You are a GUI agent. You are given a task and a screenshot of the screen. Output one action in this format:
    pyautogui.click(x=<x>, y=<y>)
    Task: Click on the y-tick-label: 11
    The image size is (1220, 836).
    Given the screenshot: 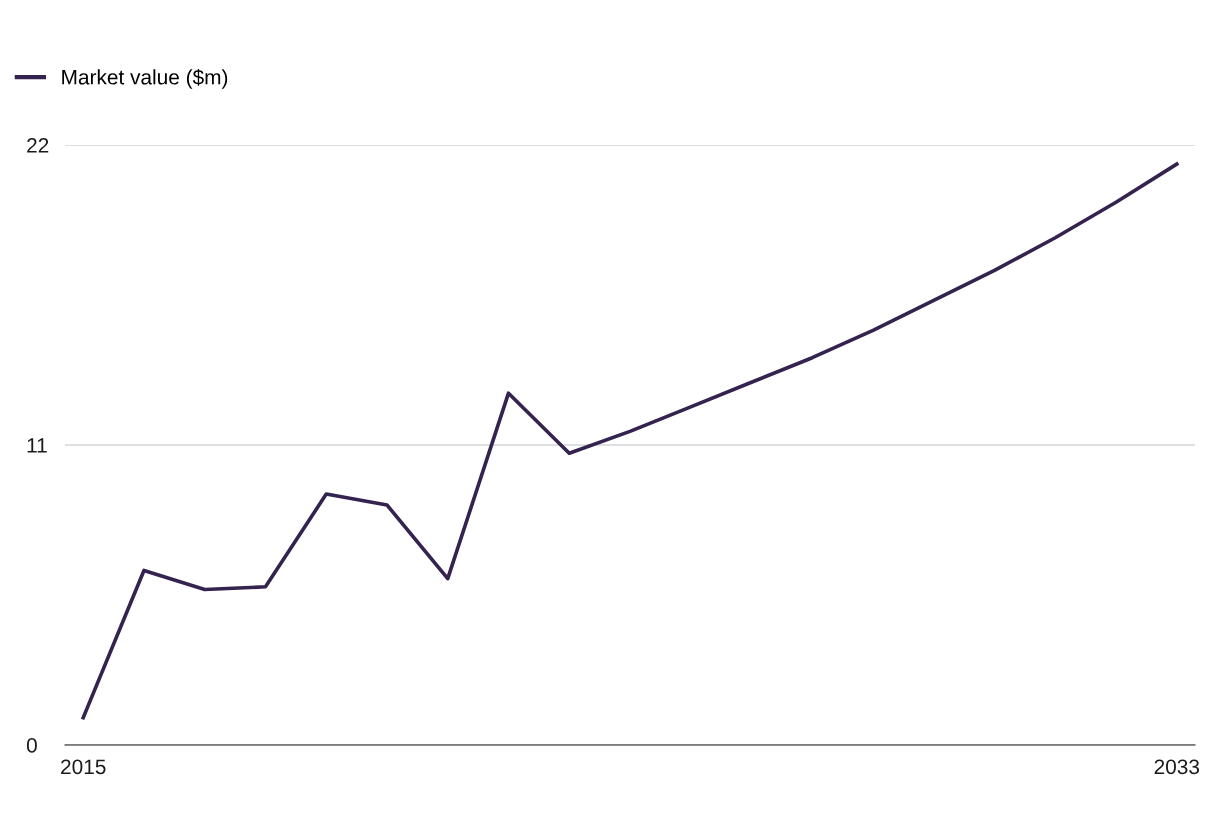 What is the action you would take?
    pyautogui.click(x=37, y=445)
    